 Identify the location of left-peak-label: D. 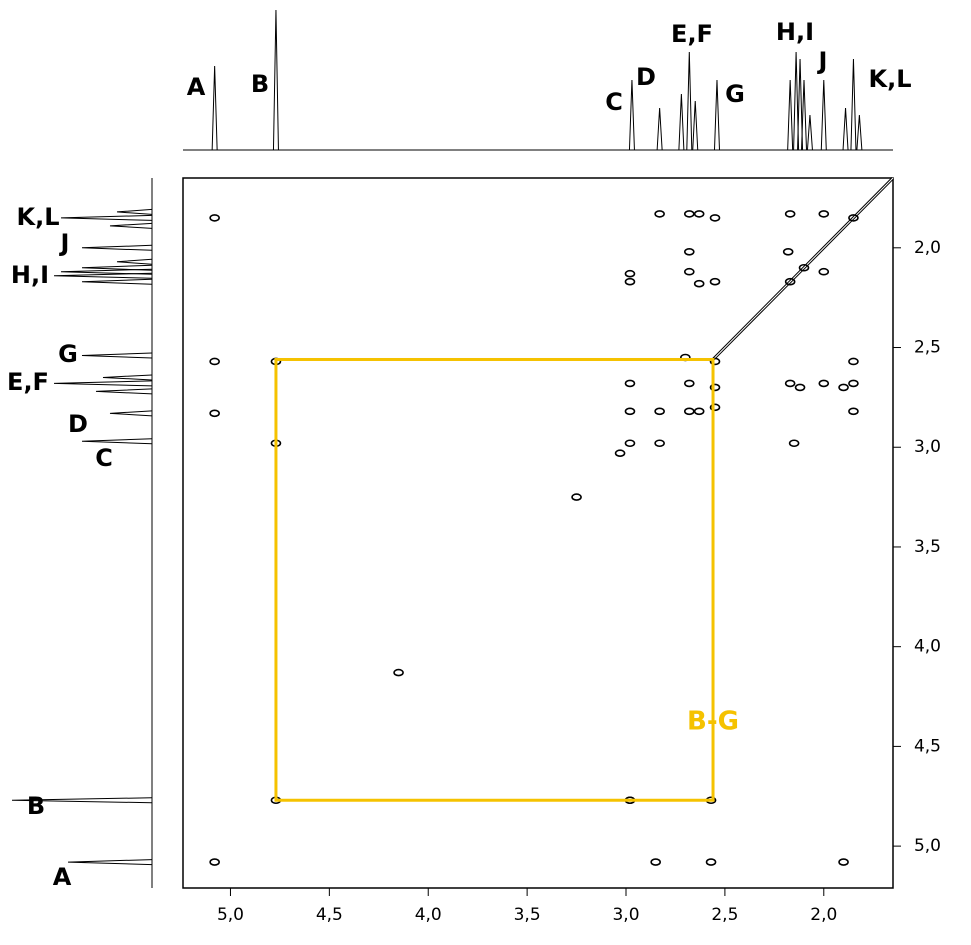
(78, 424).